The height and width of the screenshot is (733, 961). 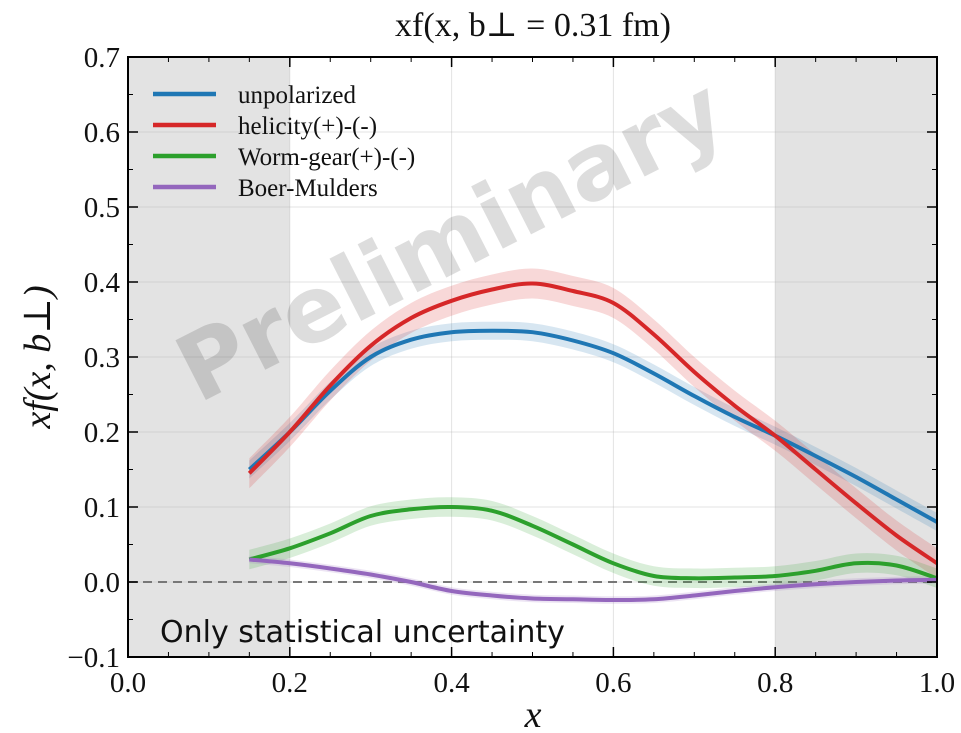 I want to click on y-tick-label-3: 0.2, so click(x=102, y=433).